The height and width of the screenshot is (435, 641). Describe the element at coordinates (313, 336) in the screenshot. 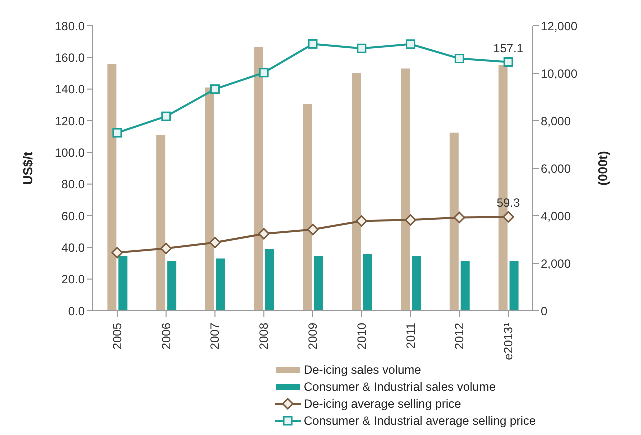

I see `x-tick-label: 2009` at that location.